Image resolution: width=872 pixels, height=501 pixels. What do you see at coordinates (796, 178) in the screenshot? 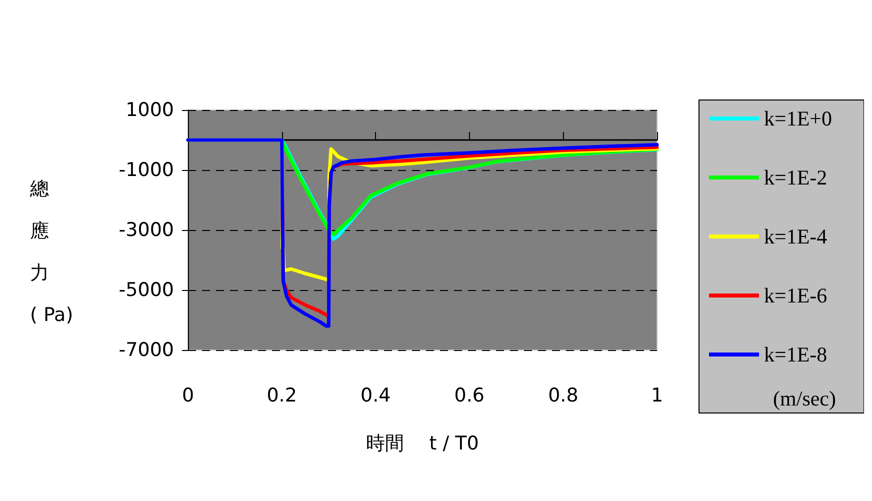
I see `legend-label: k=1E-2` at bounding box center [796, 178].